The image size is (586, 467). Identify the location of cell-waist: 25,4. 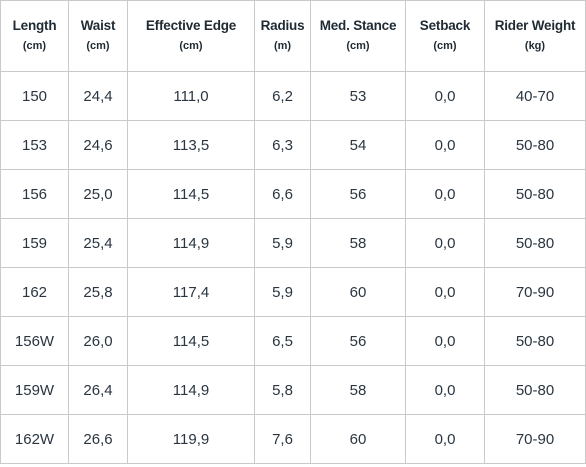
(98, 243).